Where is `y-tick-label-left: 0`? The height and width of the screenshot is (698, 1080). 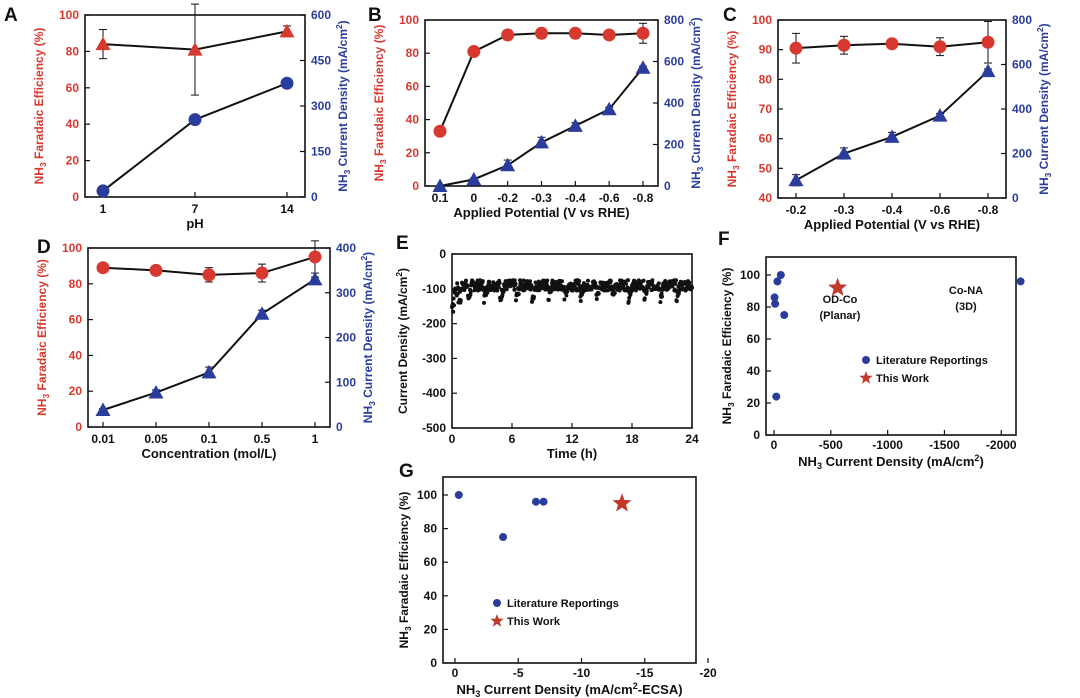
y-tick-label-left: 0 is located at coordinates (78, 427).